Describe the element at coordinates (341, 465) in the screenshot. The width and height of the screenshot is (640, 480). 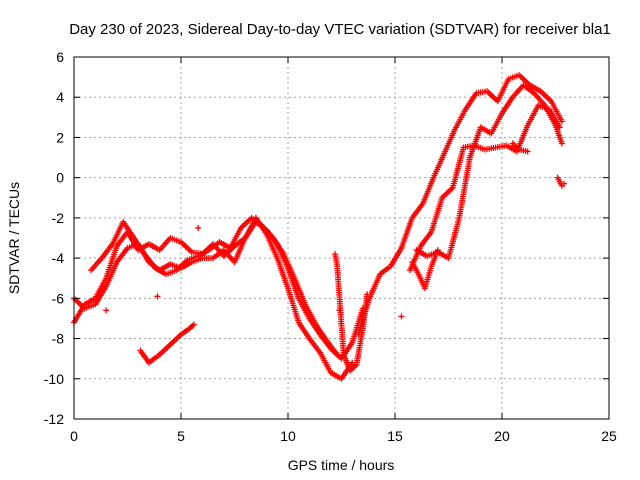
I see `x-axis-label: GPS time / hours` at that location.